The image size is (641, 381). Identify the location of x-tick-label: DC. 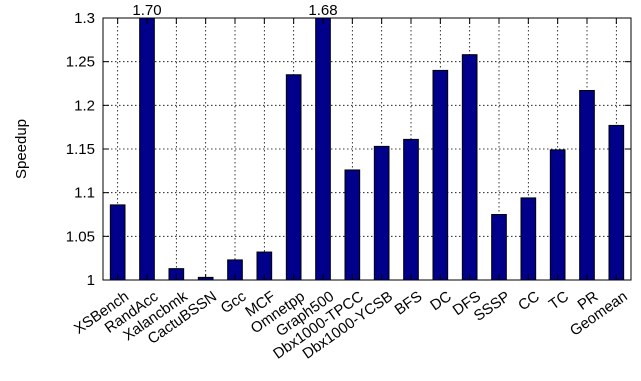
(441, 301).